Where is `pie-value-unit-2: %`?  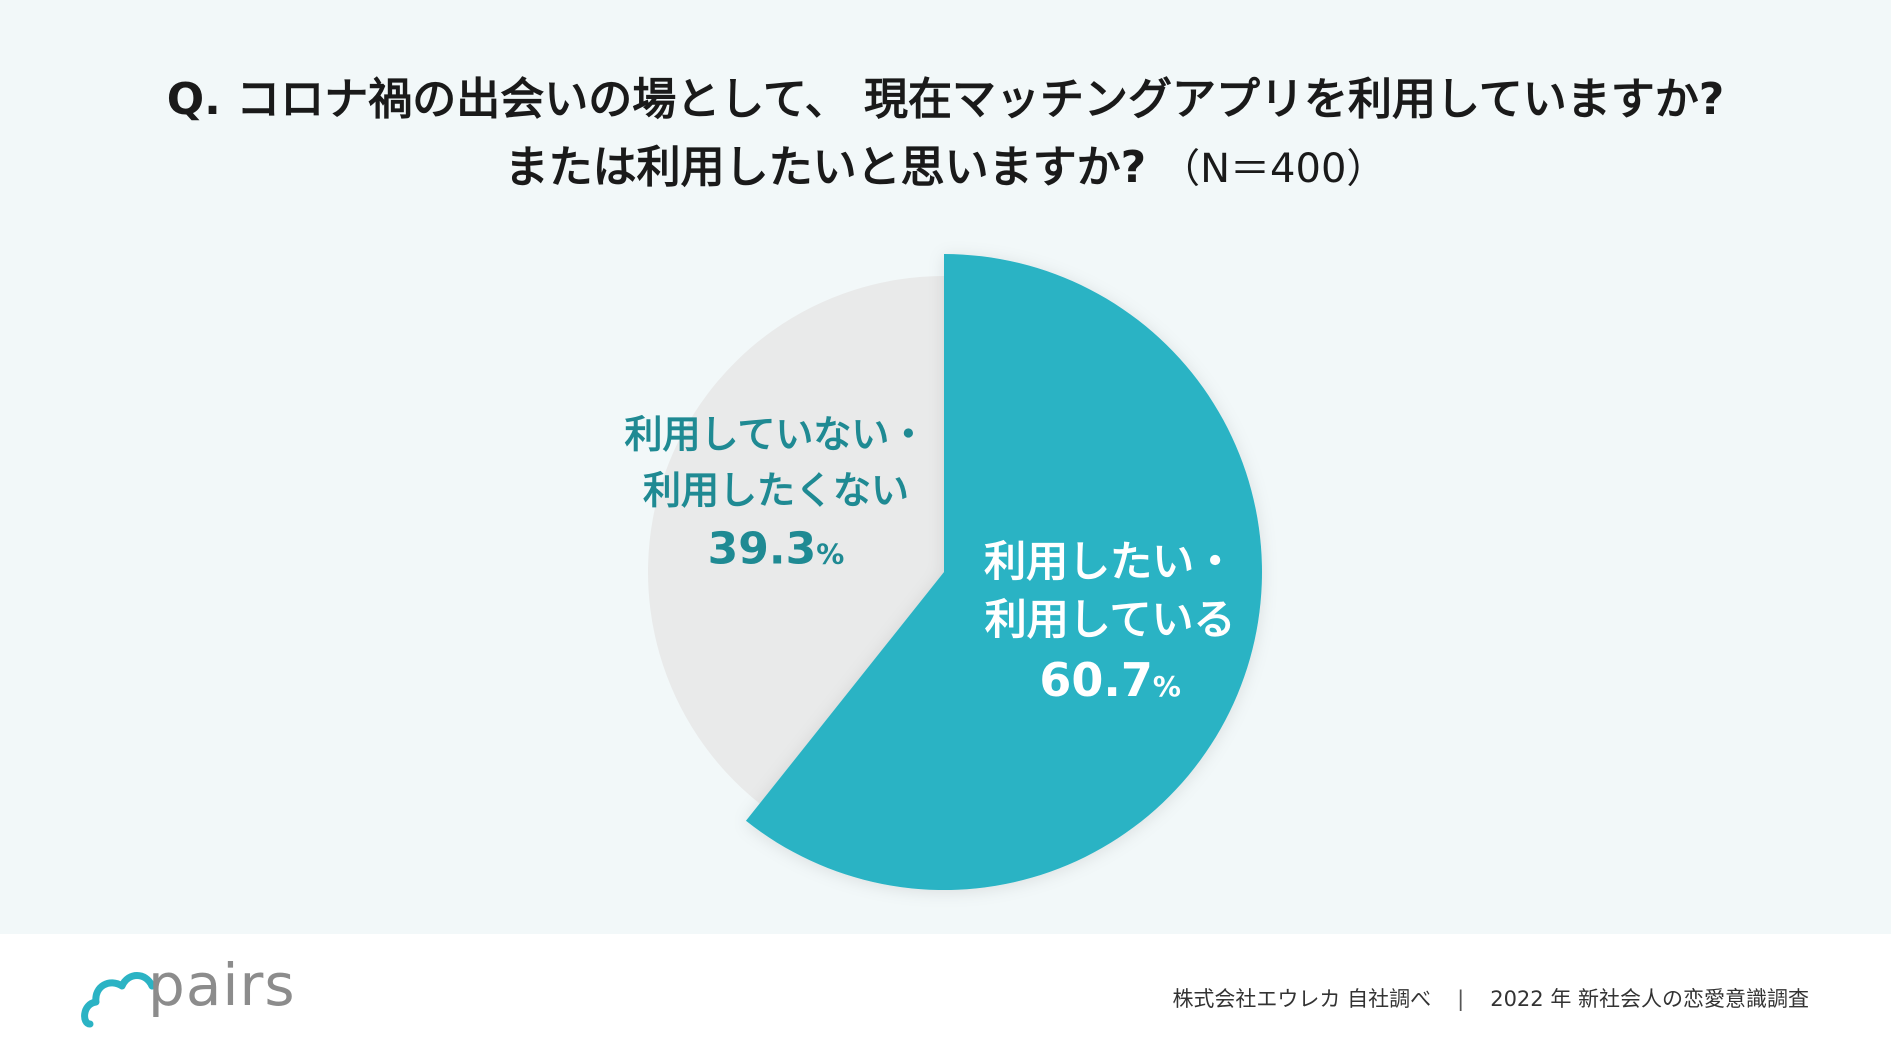
pie-value-unit-2: % is located at coordinates (830, 553).